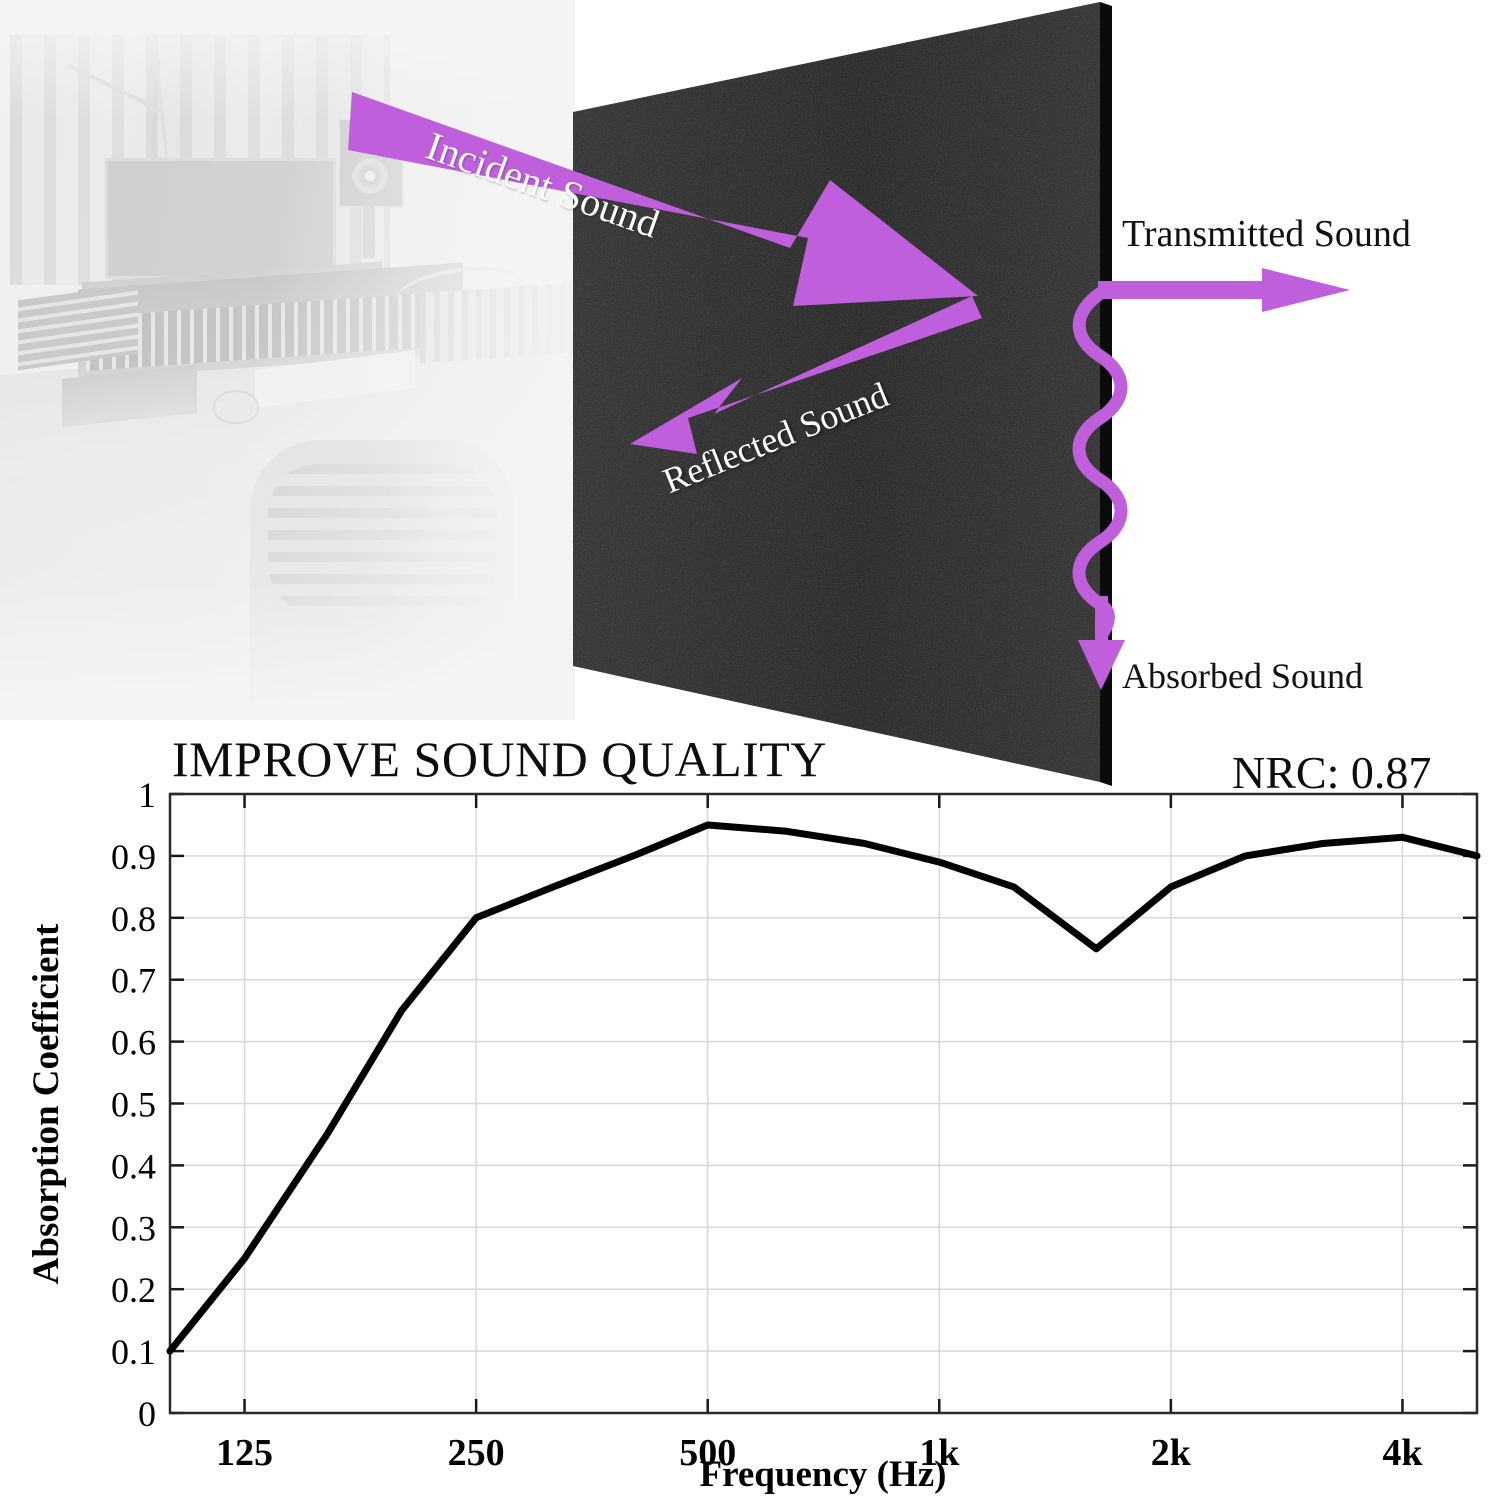 This screenshot has width=1497, height=1497. Describe the element at coordinates (1266, 234) in the screenshot. I see `transmitted-sound-label: Transmitted Sound` at that location.